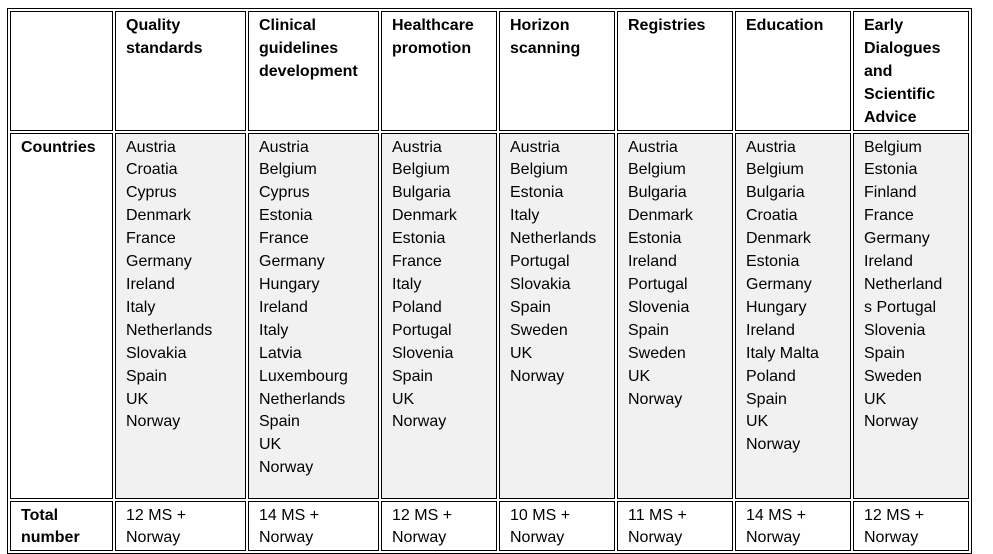  Describe the element at coordinates (675, 71) in the screenshot. I see `header-registries: Registries` at that location.